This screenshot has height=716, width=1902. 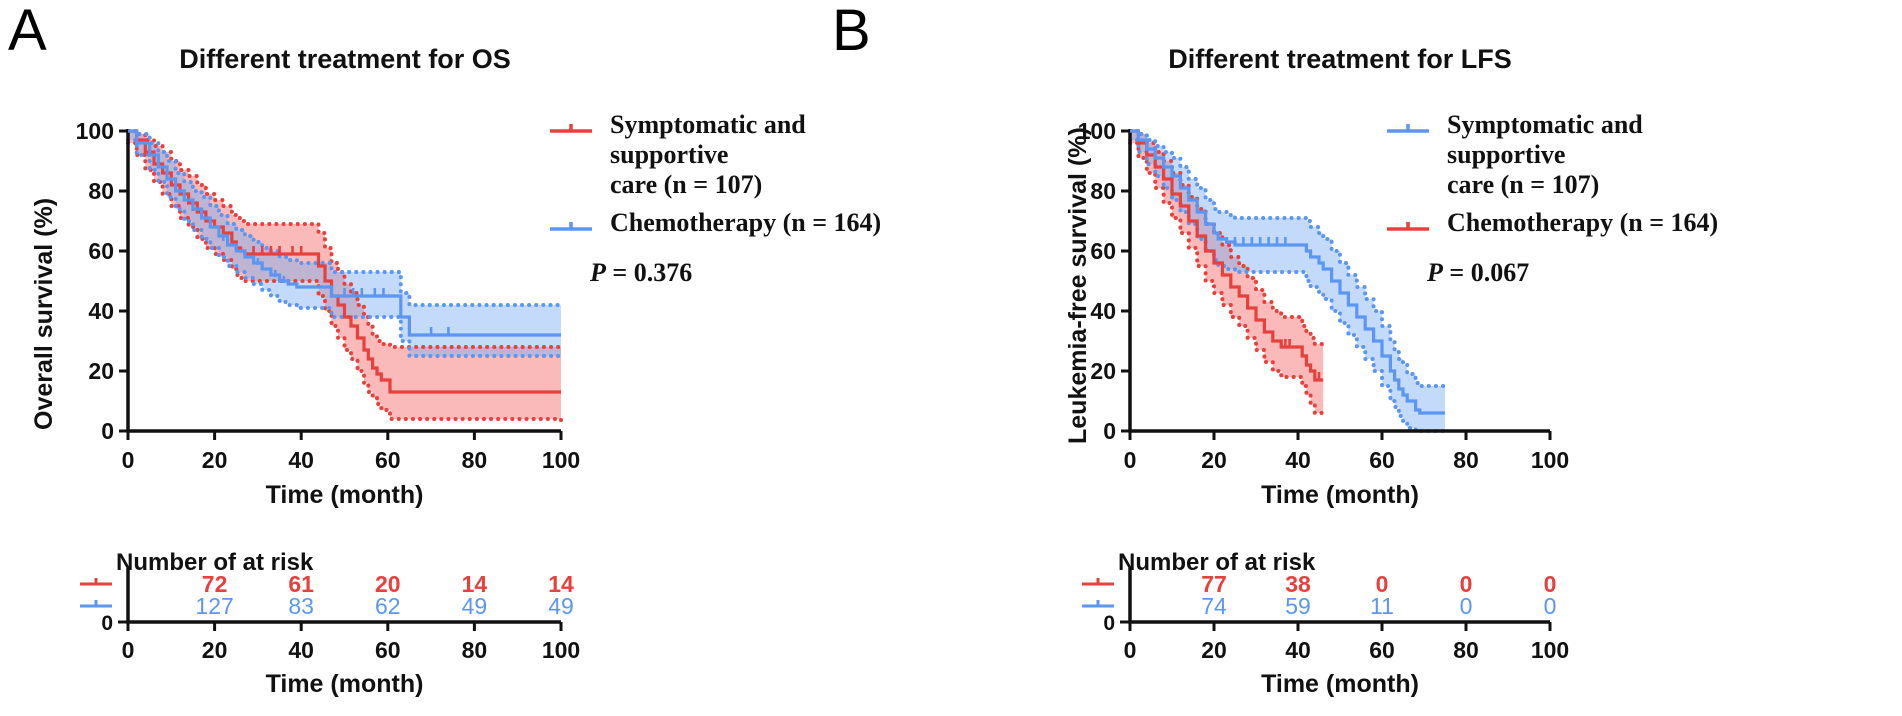 What do you see at coordinates (1298, 606) in the screenshot?
I see `at-risk-count: 59` at bounding box center [1298, 606].